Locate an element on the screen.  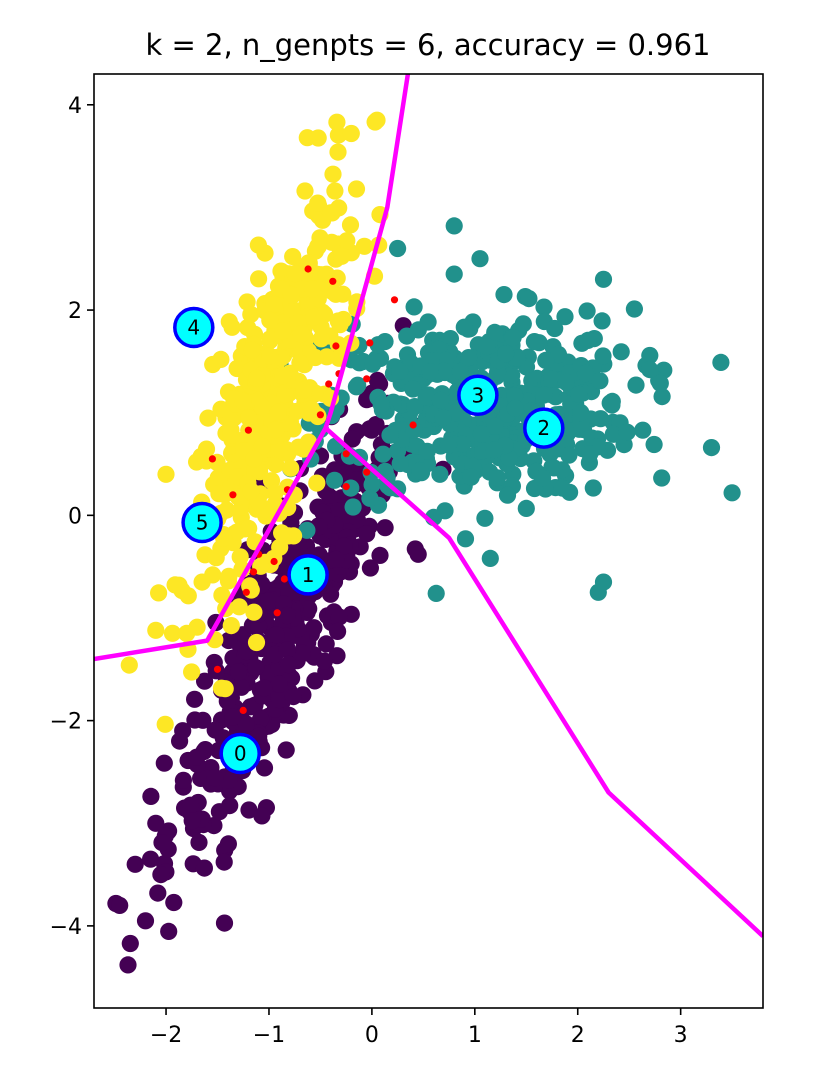
x-tick-label: −2 is located at coordinates (166, 1035).